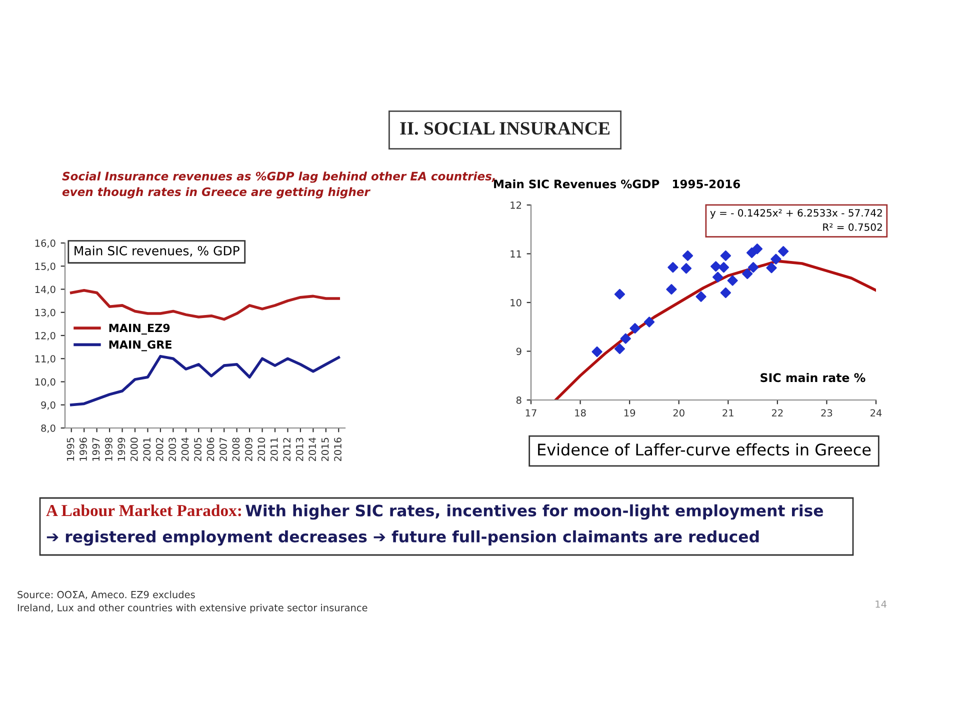 This screenshot has width=960, height=720. I want to click on x-axis-title: SIC main rate %, so click(813, 377).